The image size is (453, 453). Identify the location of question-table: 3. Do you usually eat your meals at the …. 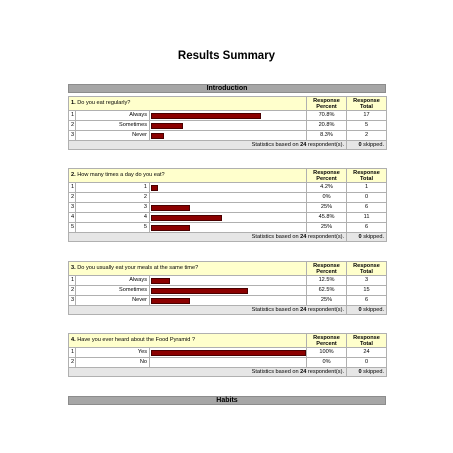
(227, 288).